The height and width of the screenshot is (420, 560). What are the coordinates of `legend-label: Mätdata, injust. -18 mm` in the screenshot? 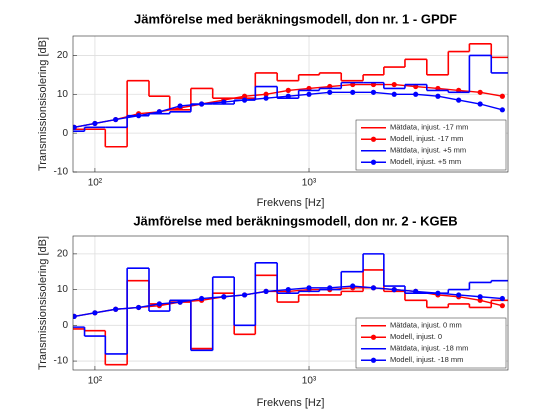 It's located at (429, 348).